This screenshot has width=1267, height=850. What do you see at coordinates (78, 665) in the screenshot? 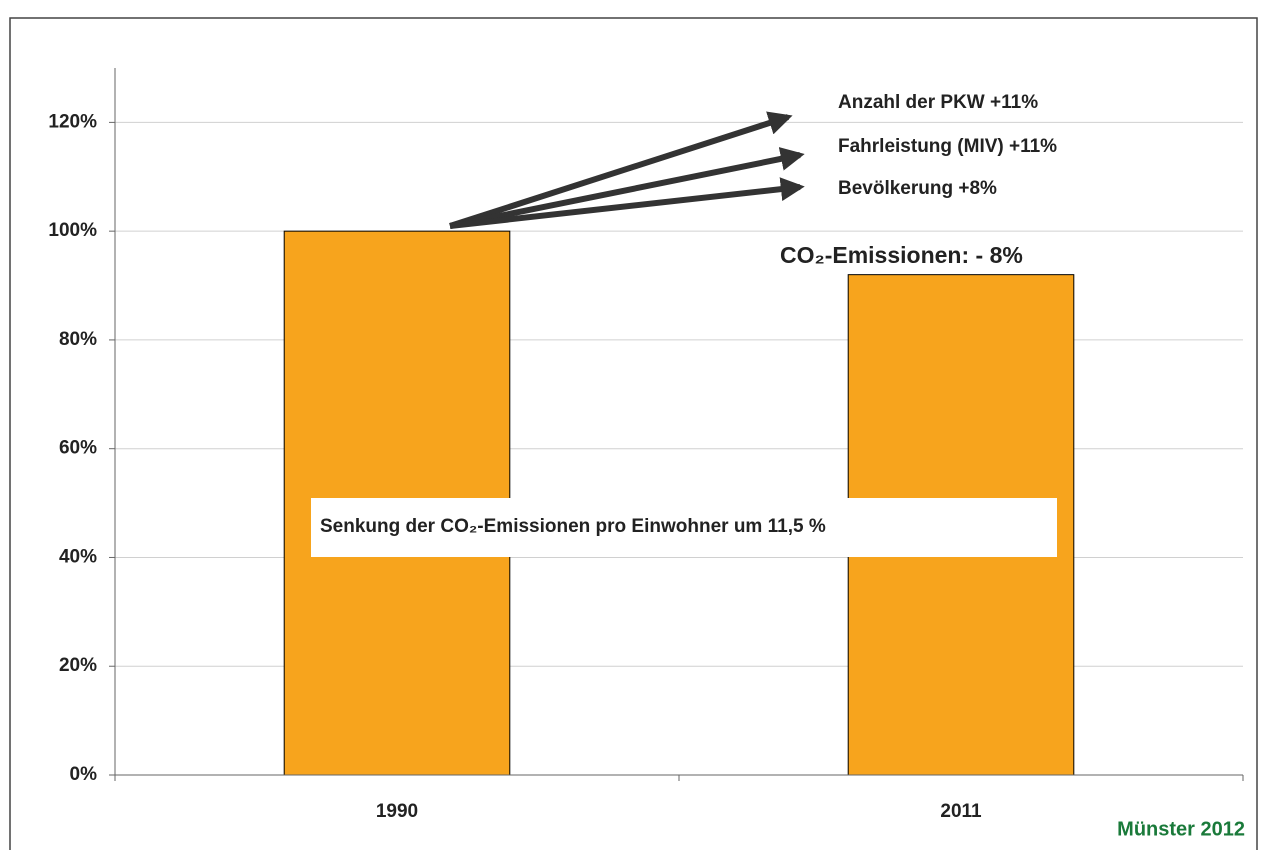
I see `y-tick-label: 20%` at bounding box center [78, 665].